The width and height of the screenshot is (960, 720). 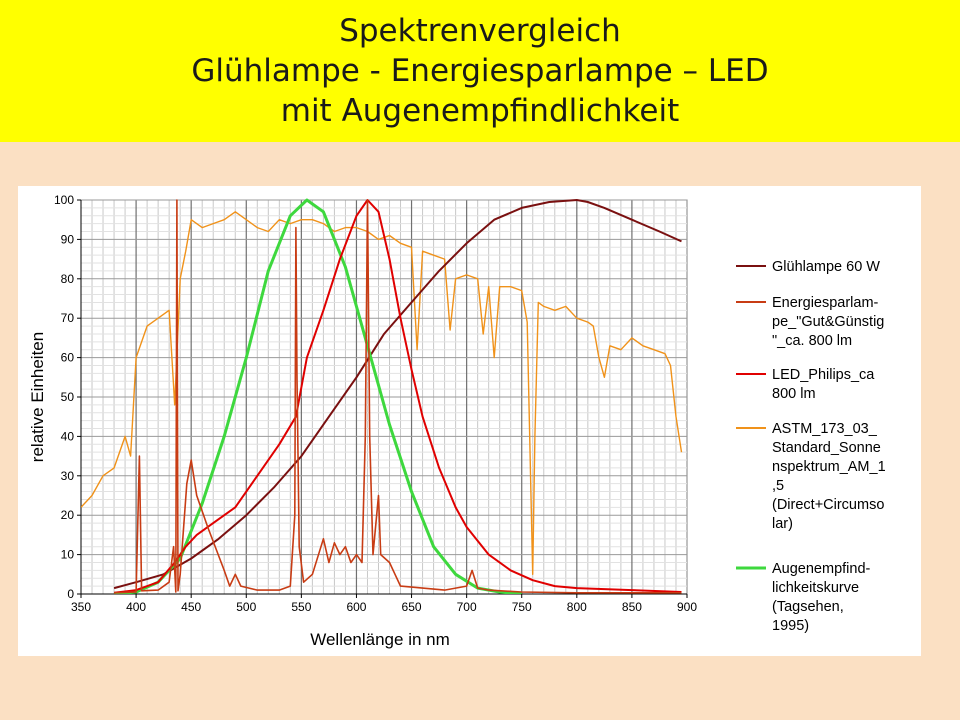 What do you see at coordinates (68, 476) in the screenshot?
I see `y-tick-label: 30` at bounding box center [68, 476].